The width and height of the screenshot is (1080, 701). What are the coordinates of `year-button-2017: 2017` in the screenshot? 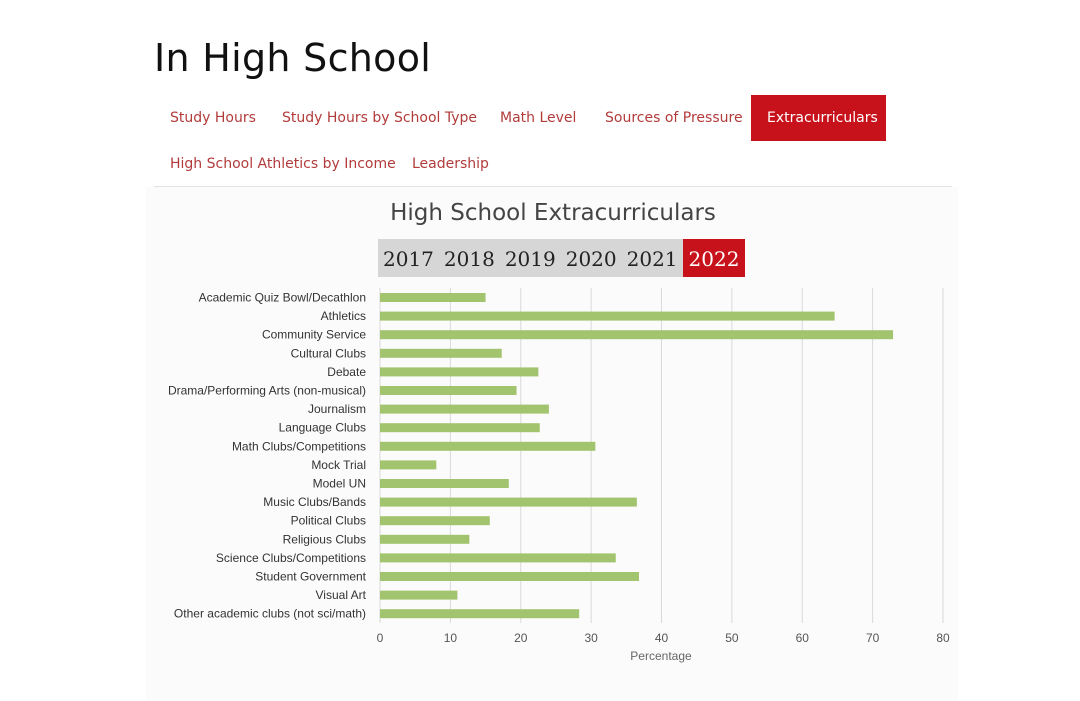 It's located at (408, 259).